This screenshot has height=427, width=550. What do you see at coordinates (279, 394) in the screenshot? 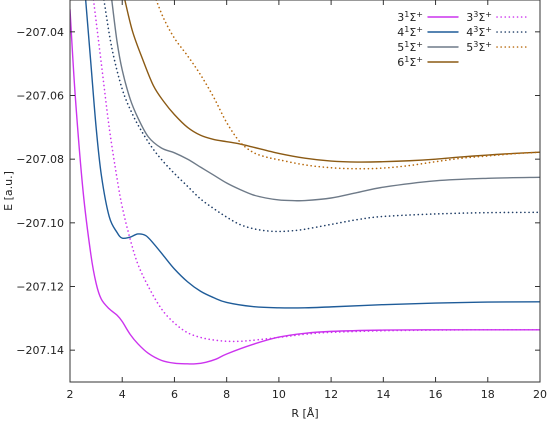
I see `x-tick-label: 10` at bounding box center [279, 394].